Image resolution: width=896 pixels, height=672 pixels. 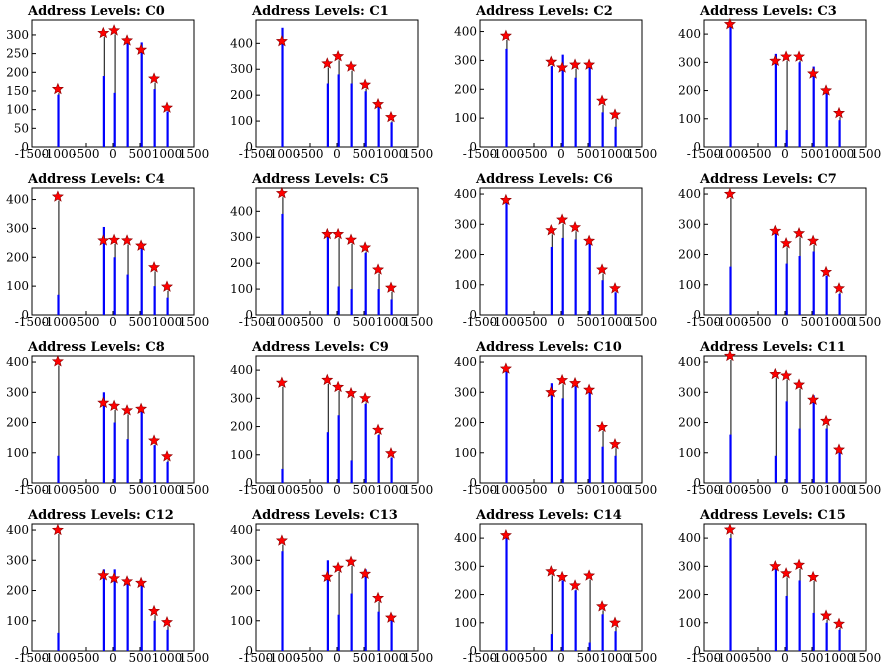 I want to click on y-tick-label: 150, so click(x=17, y=91).